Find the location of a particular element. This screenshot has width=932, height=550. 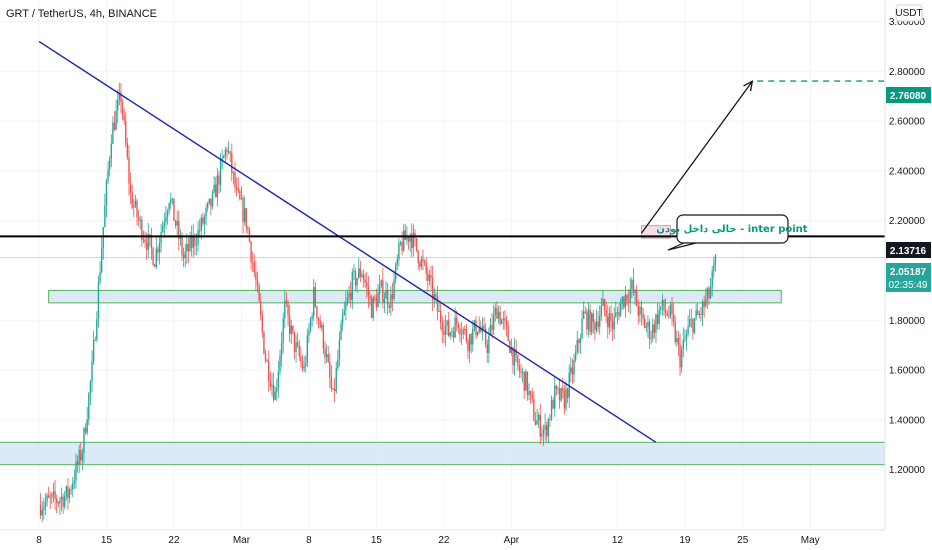

entry-box is located at coordinates (656, 232).